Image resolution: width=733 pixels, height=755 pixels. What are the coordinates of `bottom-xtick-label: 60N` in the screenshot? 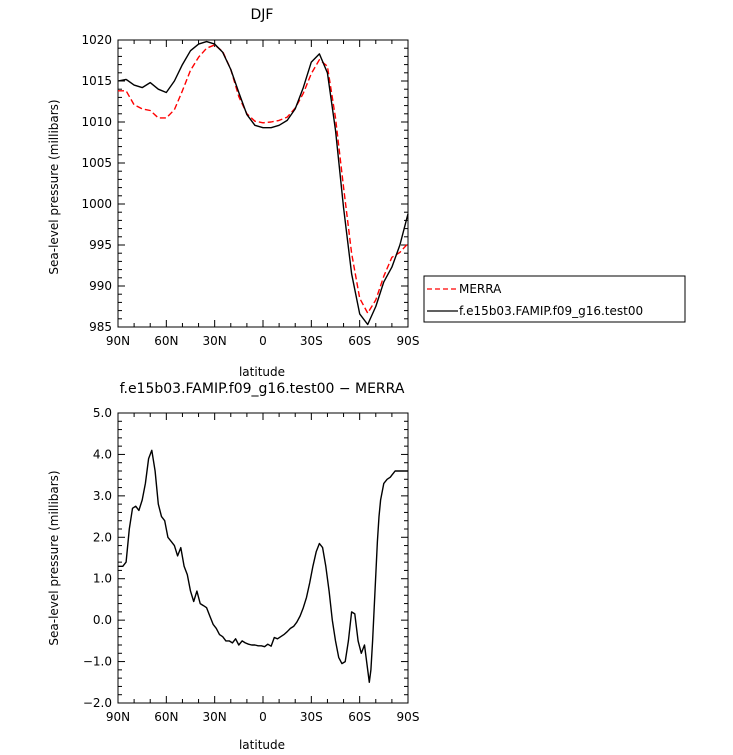 It's located at (166, 717).